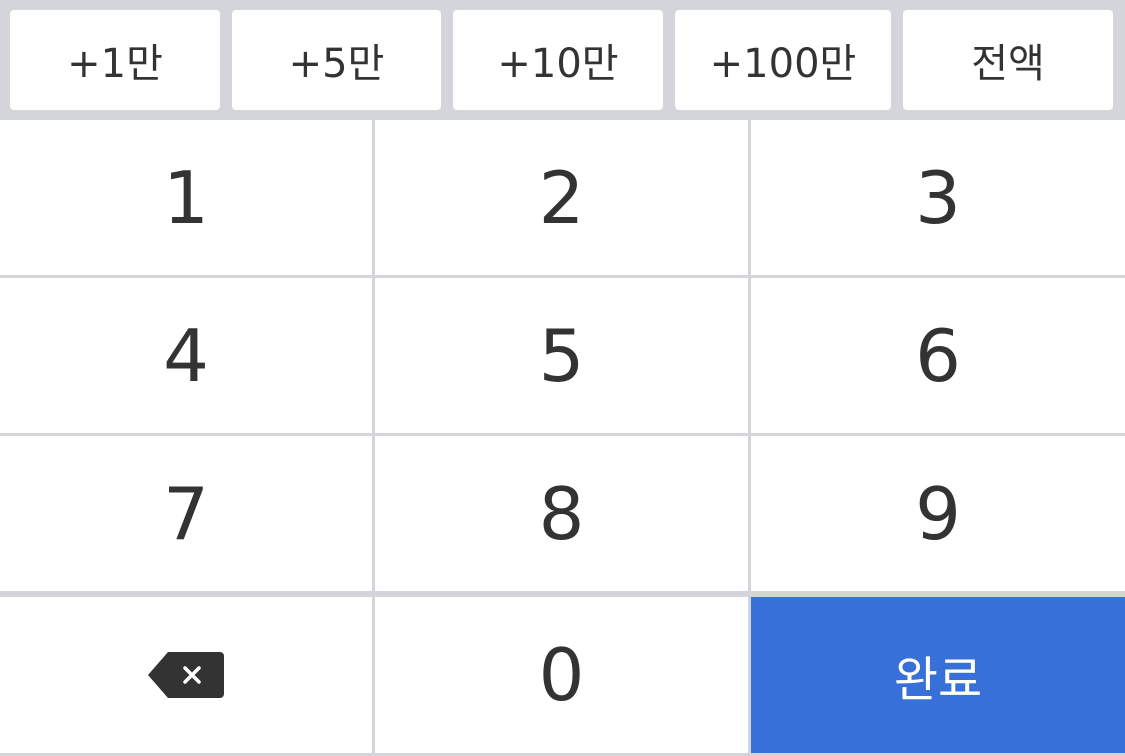  I want to click on key-2: 2, so click(561, 197).